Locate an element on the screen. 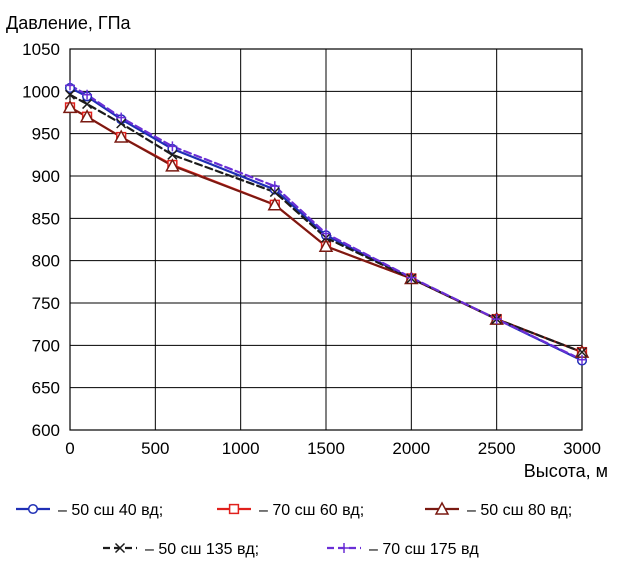  y-tick-label: 650 is located at coordinates (46, 388).